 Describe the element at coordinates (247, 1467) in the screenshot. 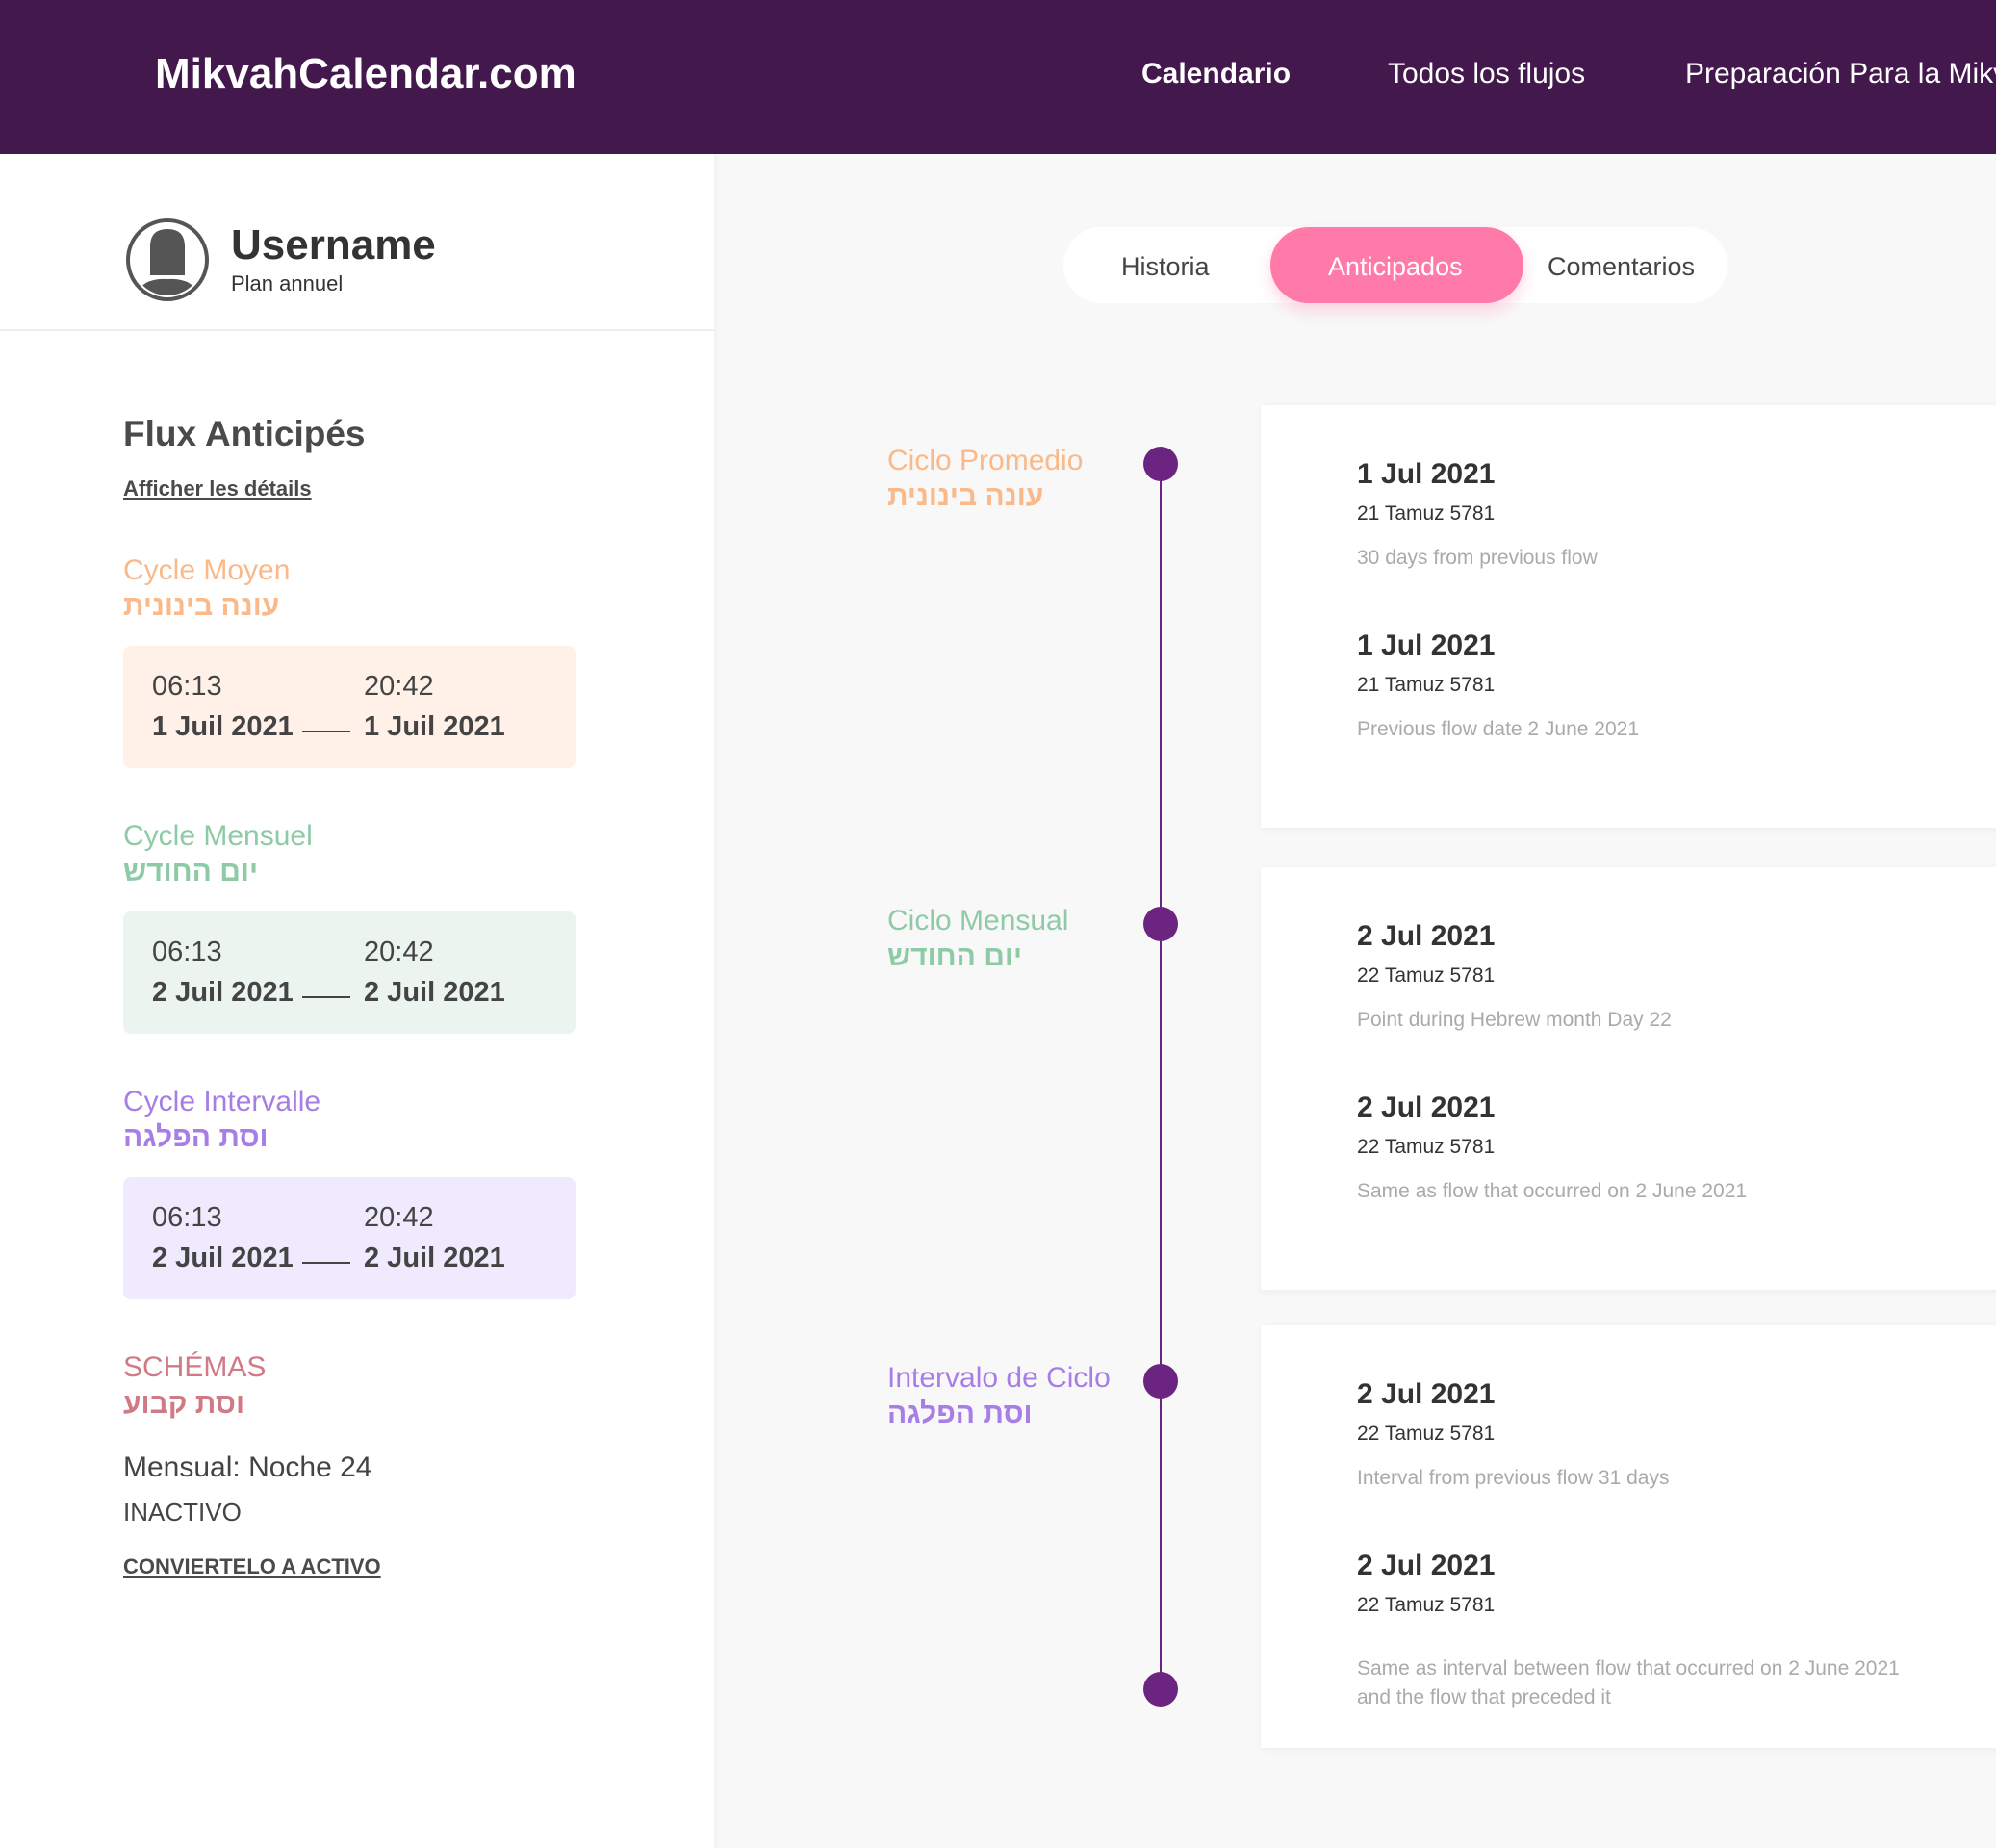

I see `pattern-value: Mensual: Noche 24` at that location.